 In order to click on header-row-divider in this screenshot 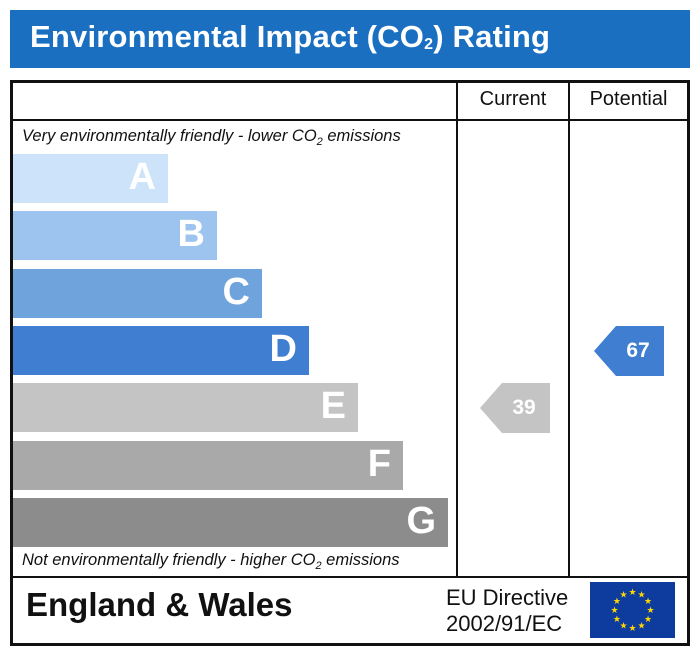, I will do `click(350, 120)`.